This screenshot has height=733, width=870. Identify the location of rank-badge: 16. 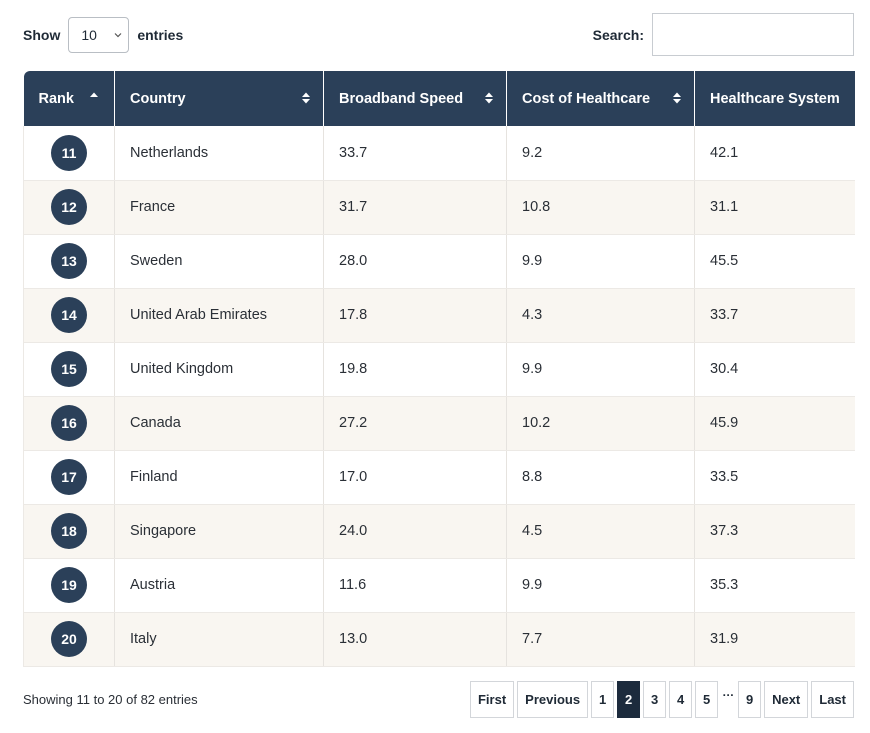
(69, 423).